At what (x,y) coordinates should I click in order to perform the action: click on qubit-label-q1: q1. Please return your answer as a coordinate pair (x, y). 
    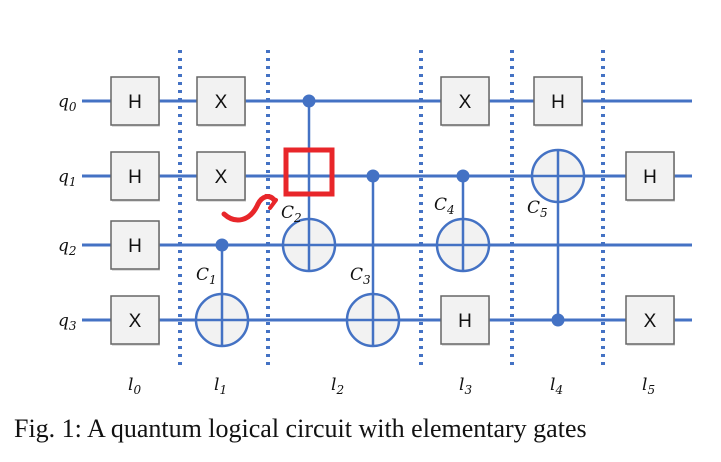
    Looking at the image, I should click on (67, 178).